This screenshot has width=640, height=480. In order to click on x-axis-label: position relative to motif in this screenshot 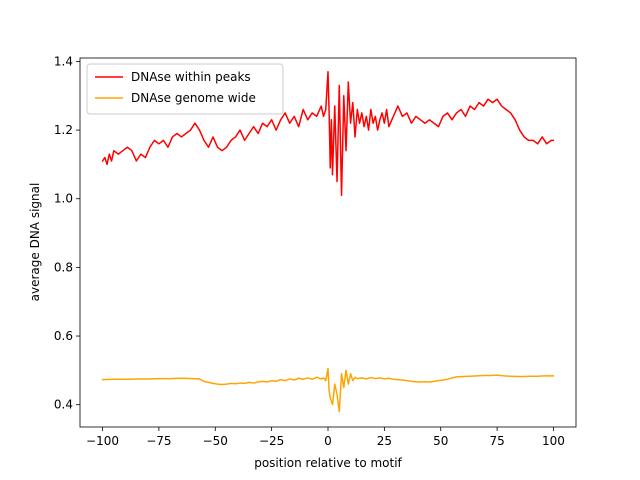, I will do `click(328, 463)`.